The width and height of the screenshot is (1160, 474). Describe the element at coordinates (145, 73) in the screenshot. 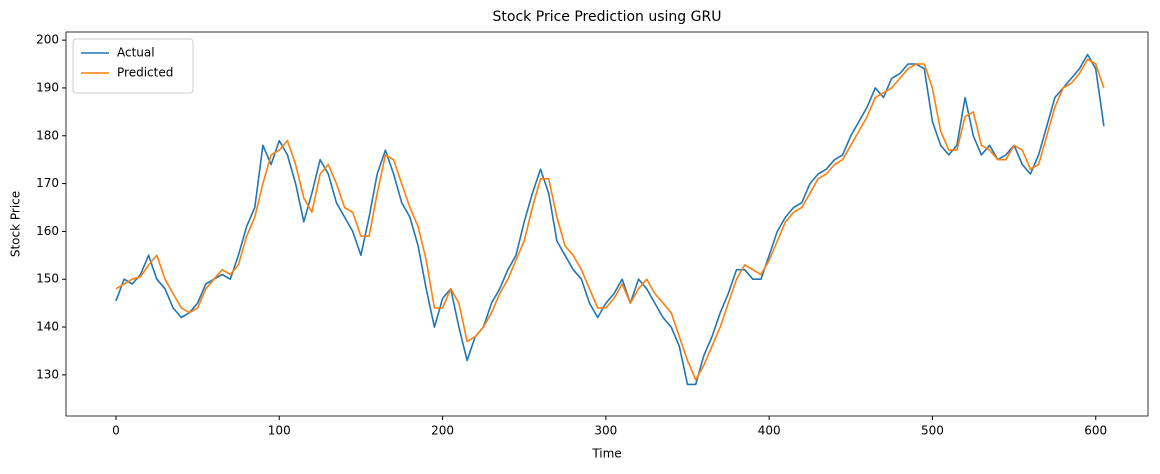

I see `legend-label: Predicted` at that location.